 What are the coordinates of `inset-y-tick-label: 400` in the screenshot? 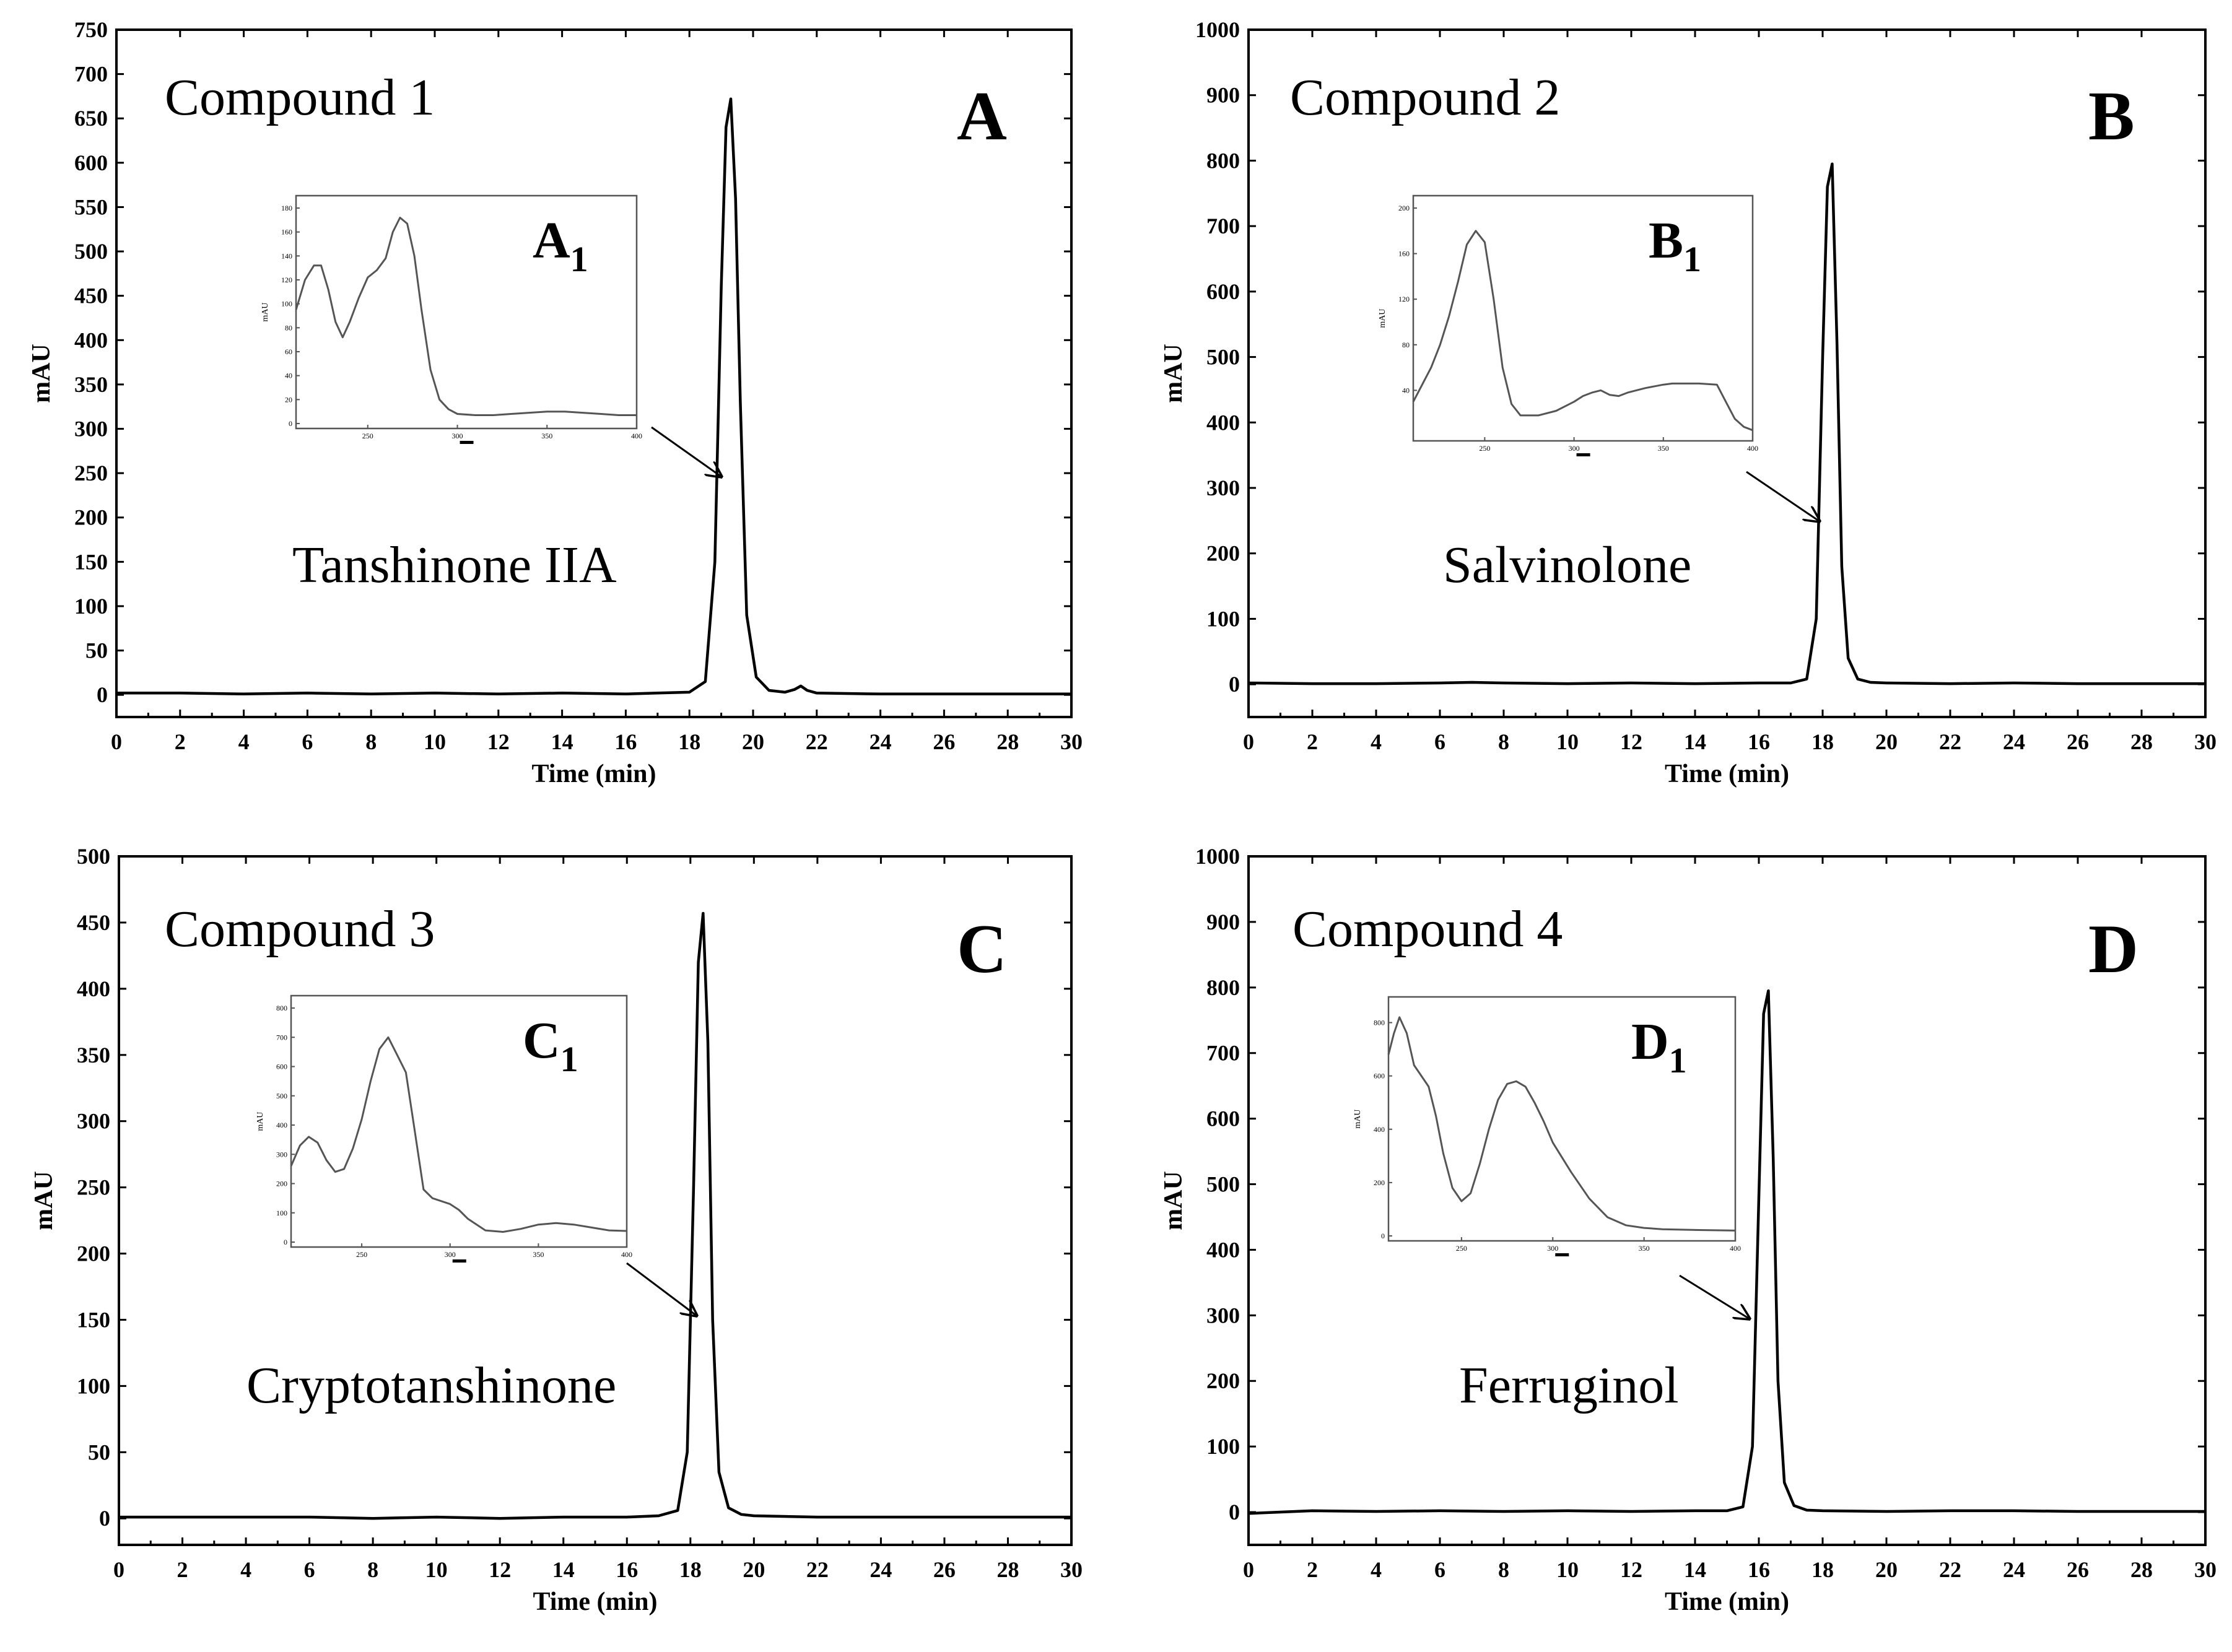 It's located at (281, 1125).